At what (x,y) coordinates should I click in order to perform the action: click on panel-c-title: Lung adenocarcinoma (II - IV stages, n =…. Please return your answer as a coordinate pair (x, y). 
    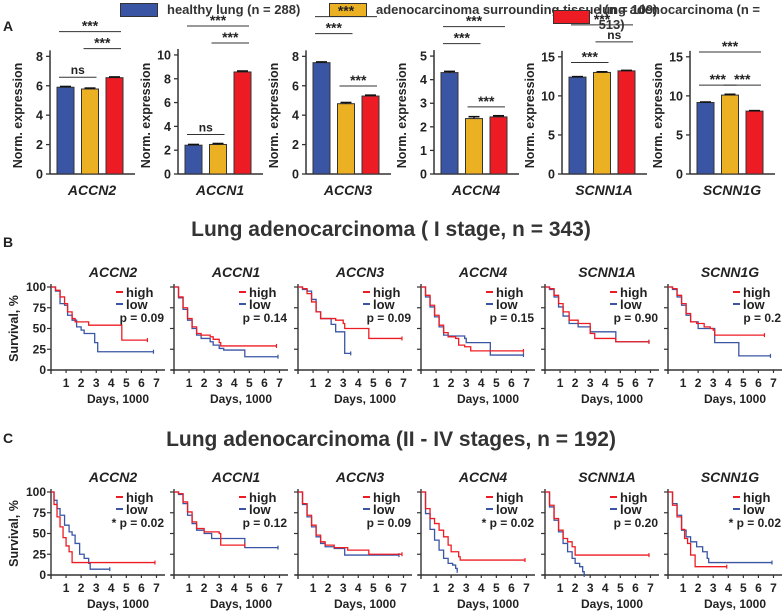
    Looking at the image, I should click on (391, 439).